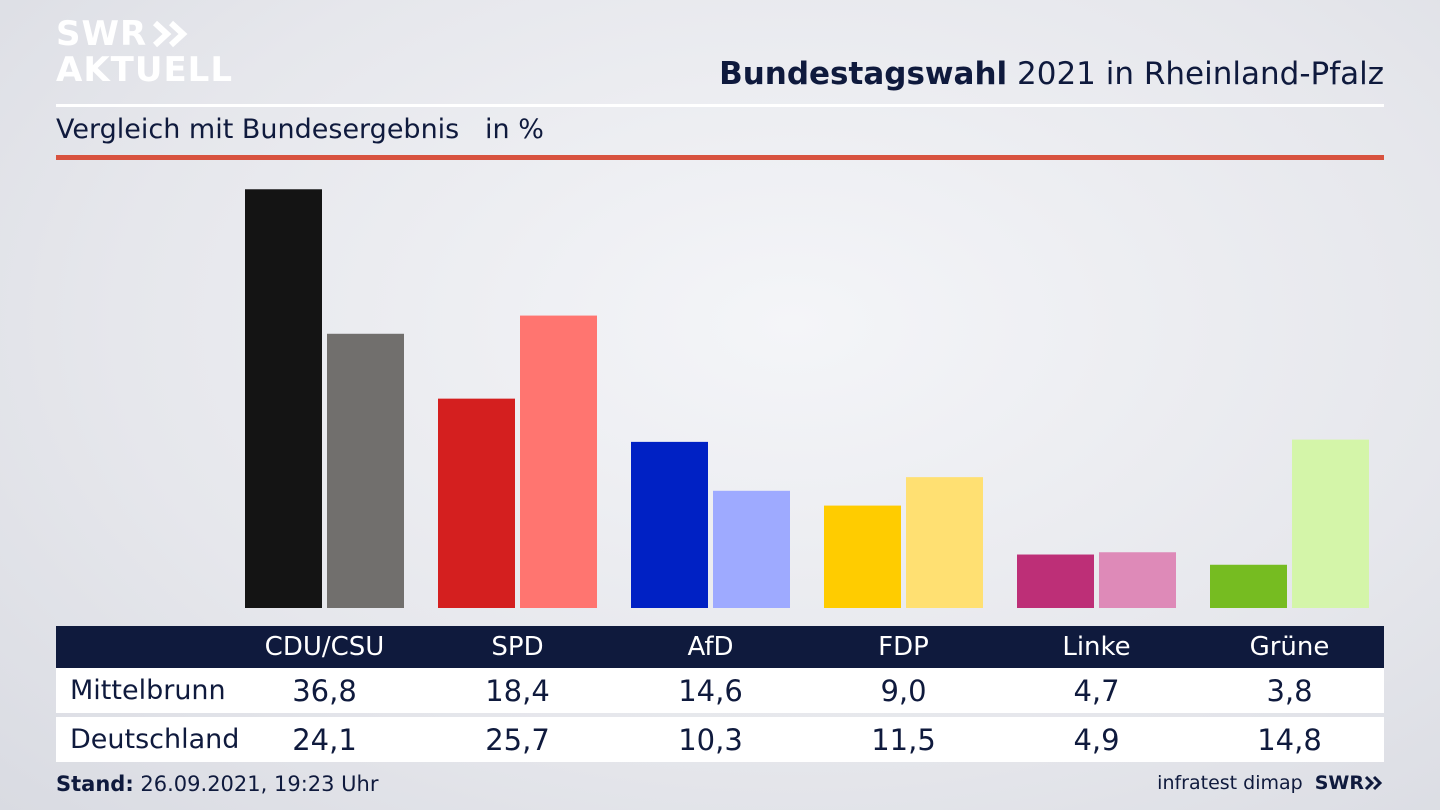  I want to click on value-deutschland-spd: 25,7, so click(517, 739).